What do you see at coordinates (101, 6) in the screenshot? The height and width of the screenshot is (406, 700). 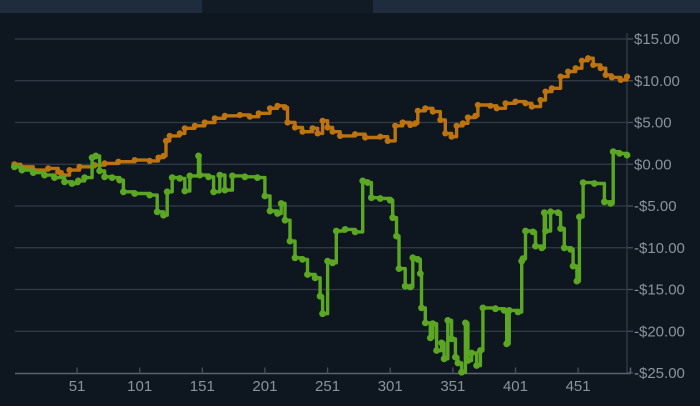 I see `top-tab-left` at bounding box center [101, 6].